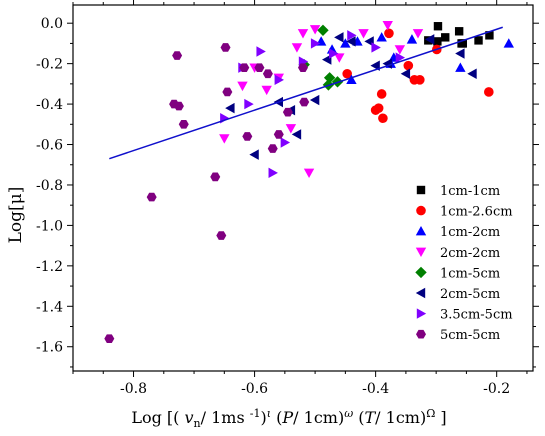  I want to click on series-1cm-2.6cm, so click(418, 76).